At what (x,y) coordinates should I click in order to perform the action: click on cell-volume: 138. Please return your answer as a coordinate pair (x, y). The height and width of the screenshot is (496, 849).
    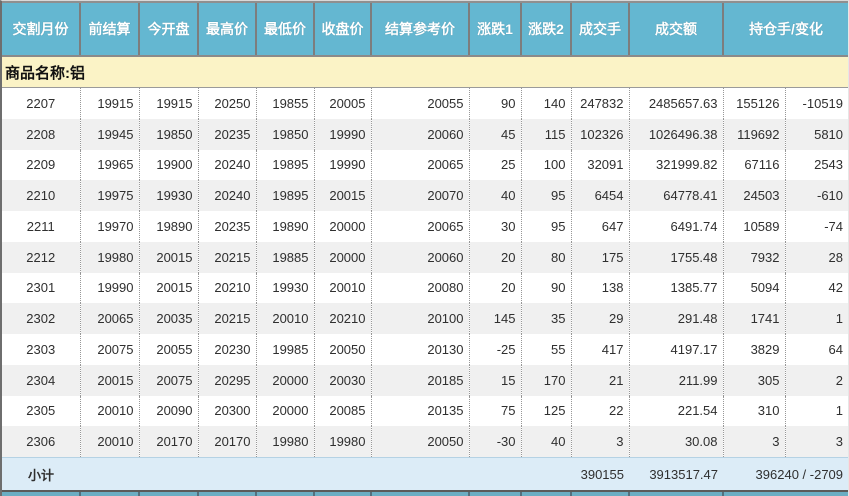
    Looking at the image, I should click on (599, 288).